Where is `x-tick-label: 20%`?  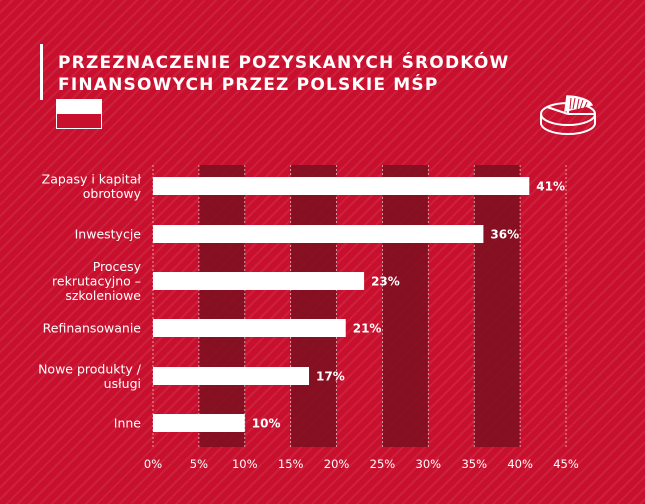 x-tick-label: 20% is located at coordinates (337, 464).